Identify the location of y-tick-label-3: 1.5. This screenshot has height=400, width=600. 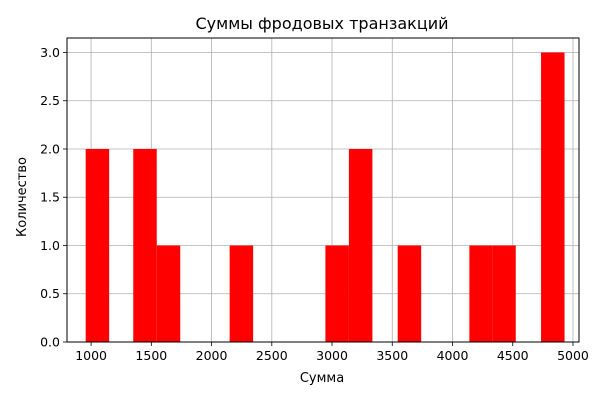
(50, 197).